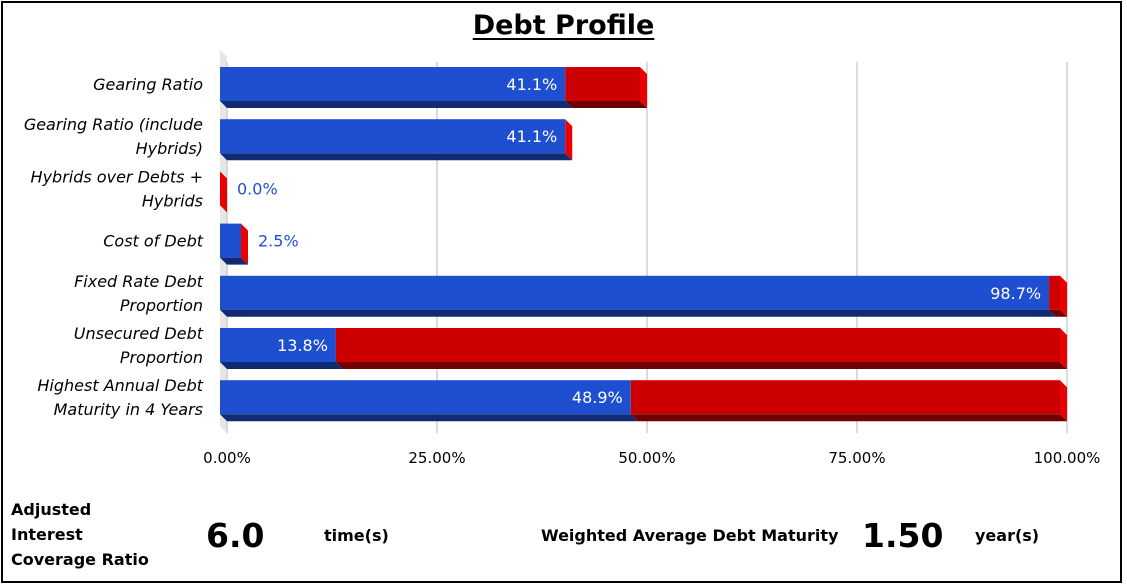  I want to click on icr-label: Adjusted Interest Coverage Ratio, so click(80, 534).